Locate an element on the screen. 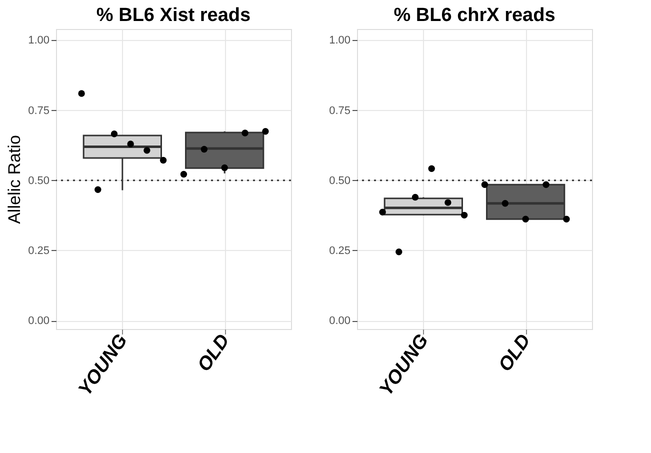 This screenshot has height=453, width=651. y-axis-title: Allelic Ratio is located at coordinates (14, 179).